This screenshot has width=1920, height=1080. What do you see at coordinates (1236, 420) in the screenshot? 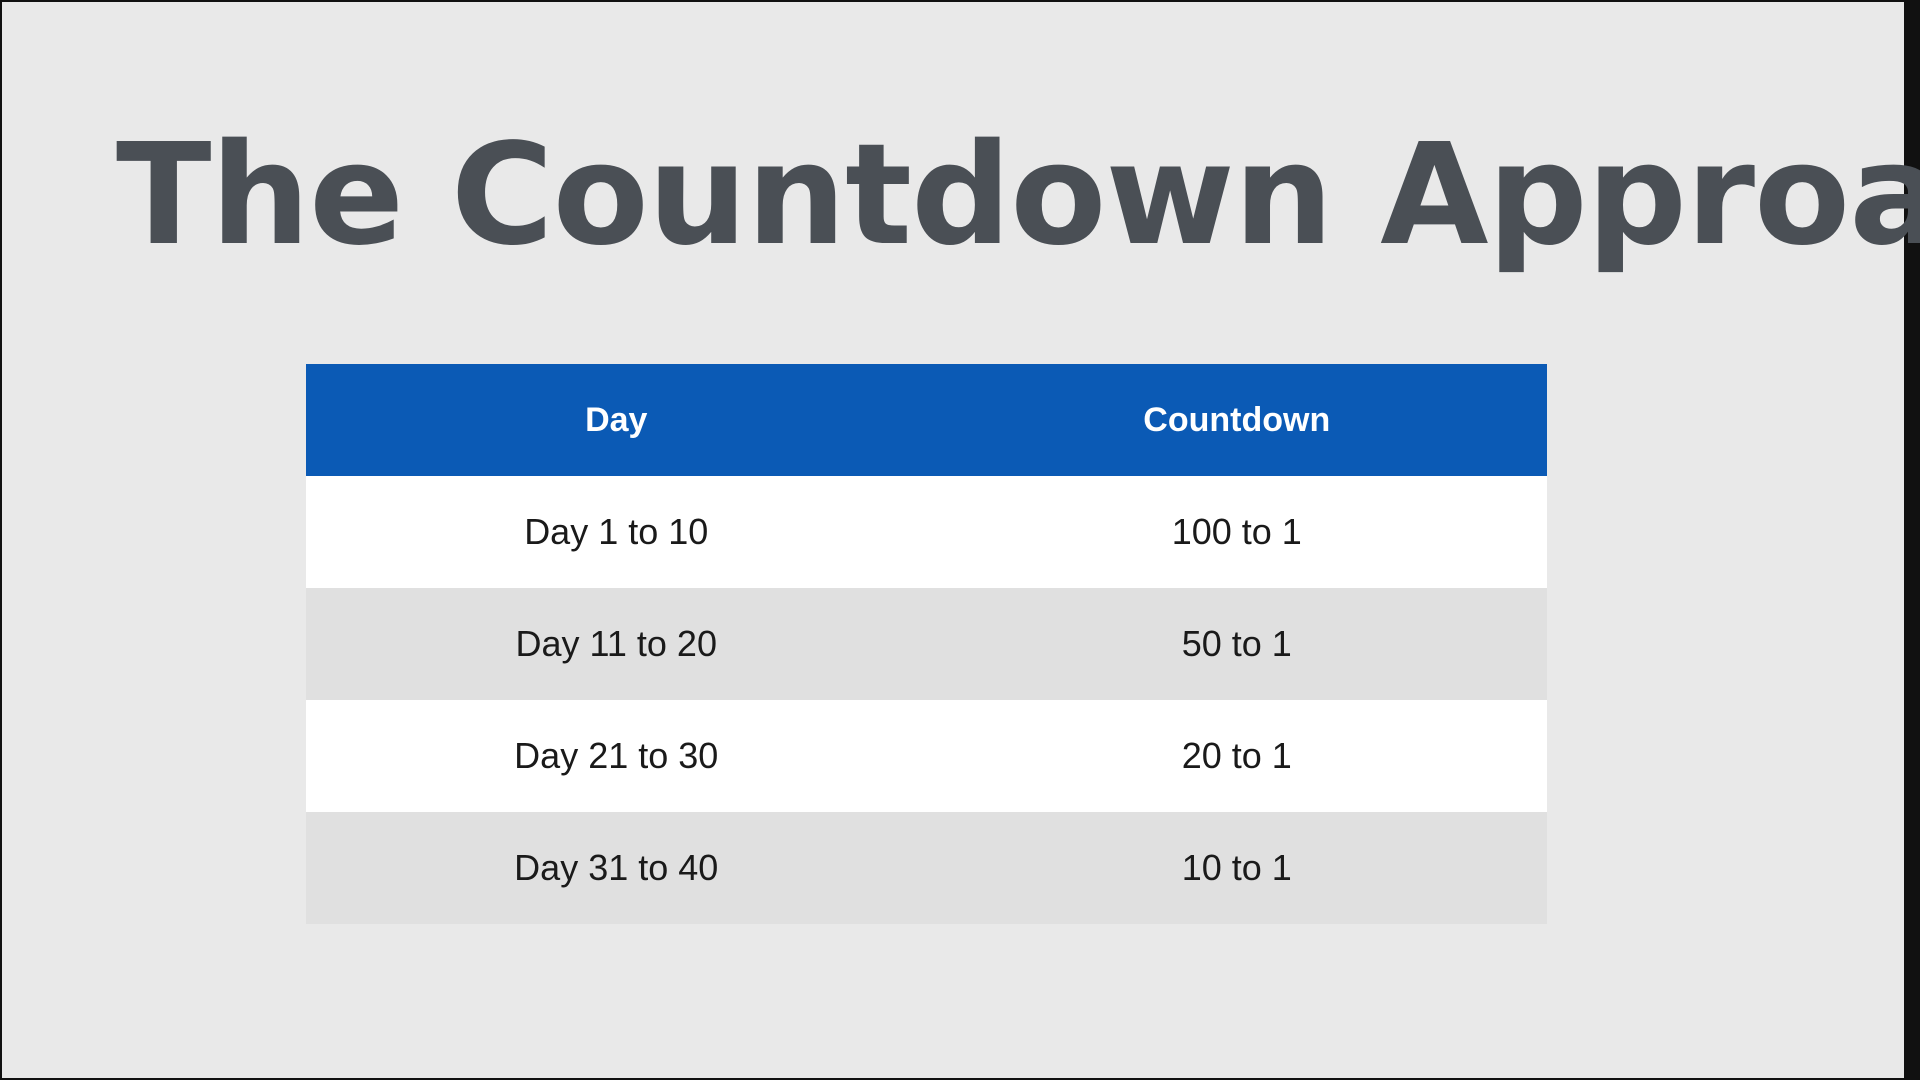
I see `header-cell: Countdown` at bounding box center [1236, 420].